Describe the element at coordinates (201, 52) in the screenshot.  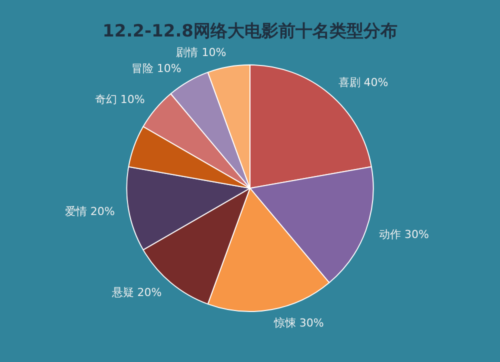
I see `slice-label: 剧情 10%` at that location.